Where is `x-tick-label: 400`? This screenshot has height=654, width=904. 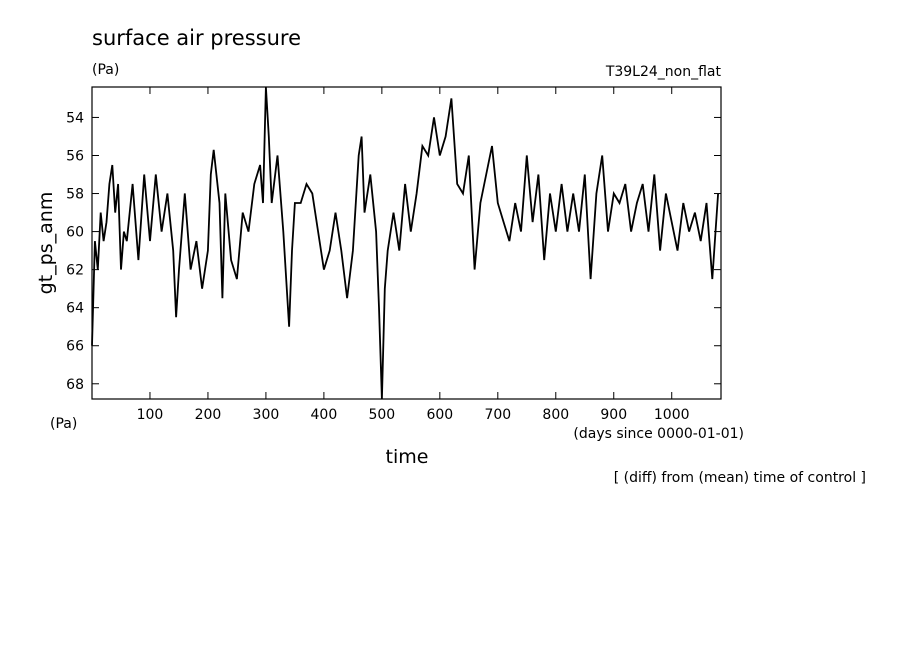 x-tick-label: 400 is located at coordinates (324, 415).